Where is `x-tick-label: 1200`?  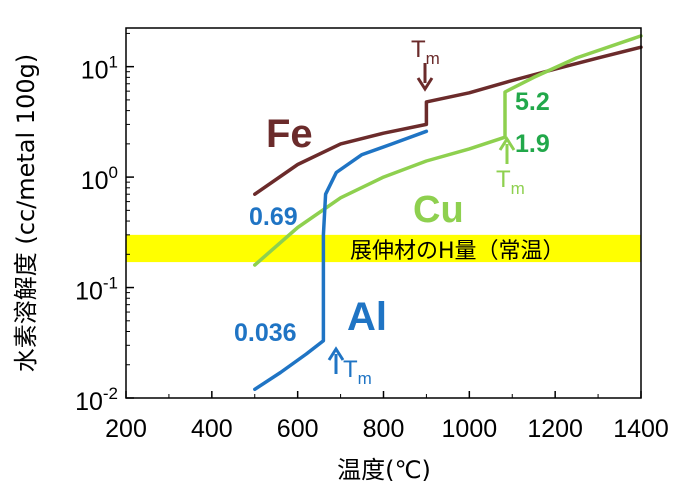 x-tick-label: 1200 is located at coordinates (555, 429).